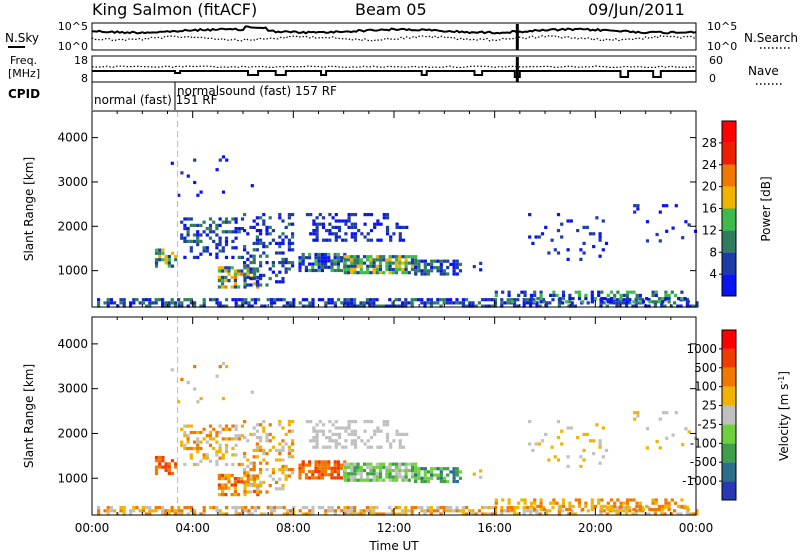 The width and height of the screenshot is (800, 554). Describe the element at coordinates (722, 26) in the screenshot. I see `noise-ytick-right-top: 10^5` at that location.